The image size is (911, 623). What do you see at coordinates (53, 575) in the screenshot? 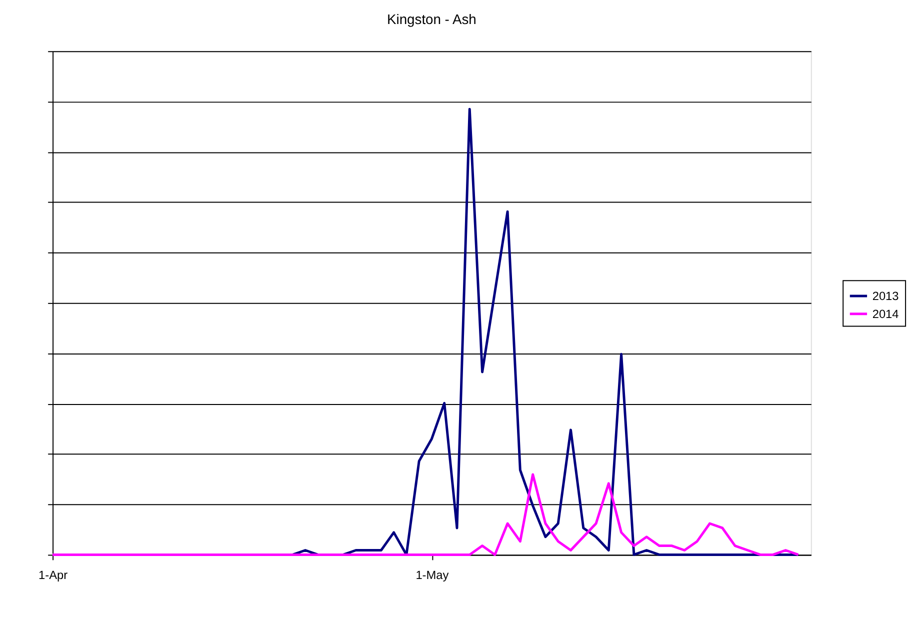
I see `x-tick-label: 1-Apr` at bounding box center [53, 575].